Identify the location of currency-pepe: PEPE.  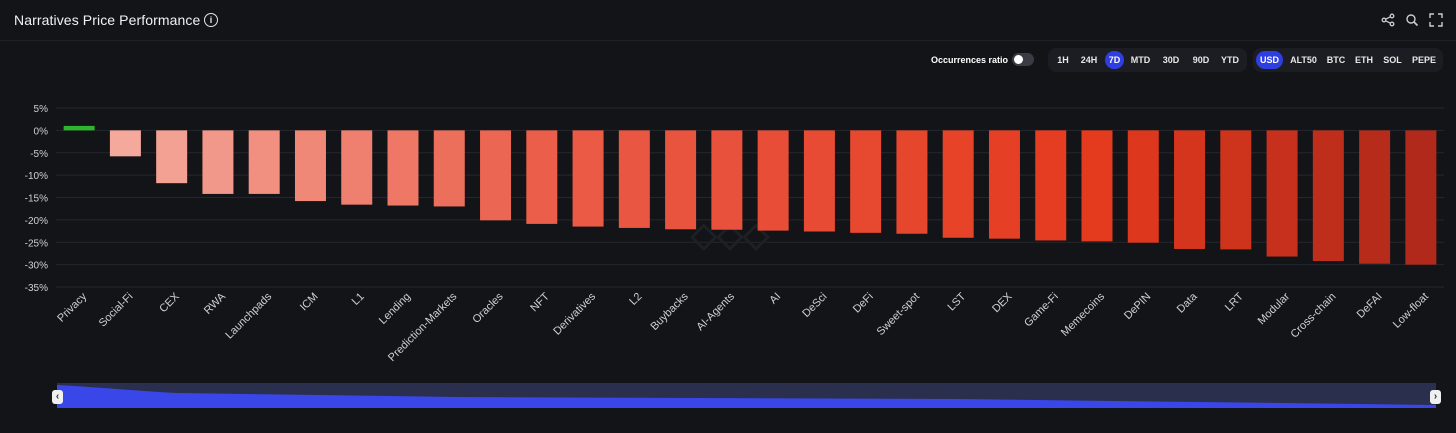
(1423, 60).